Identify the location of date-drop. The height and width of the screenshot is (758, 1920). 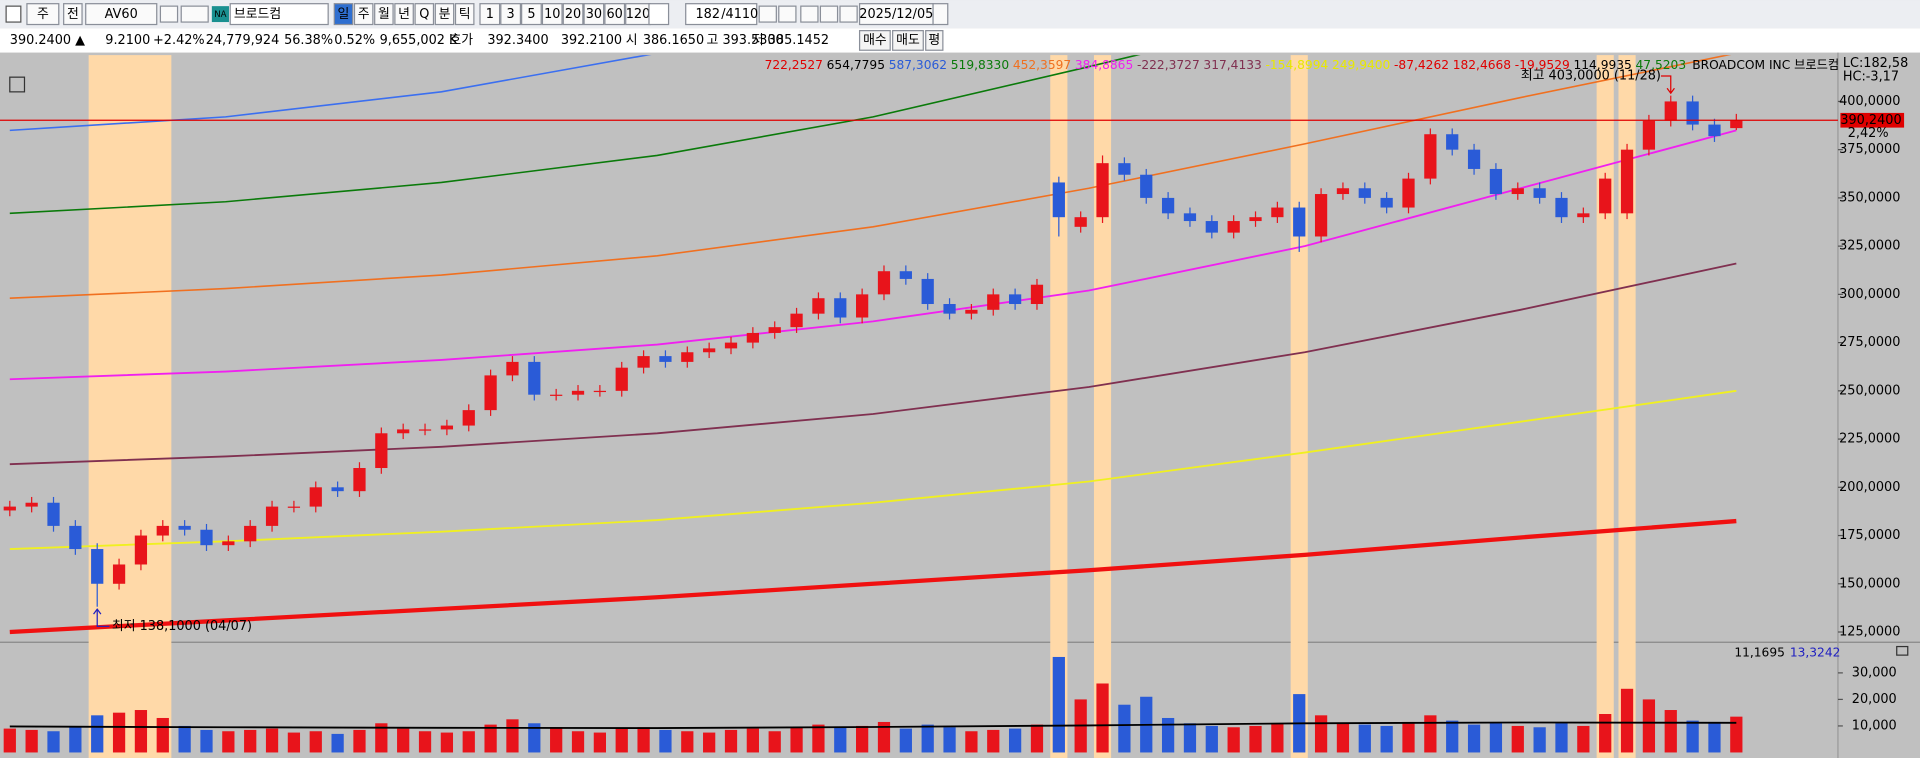
(940, 14).